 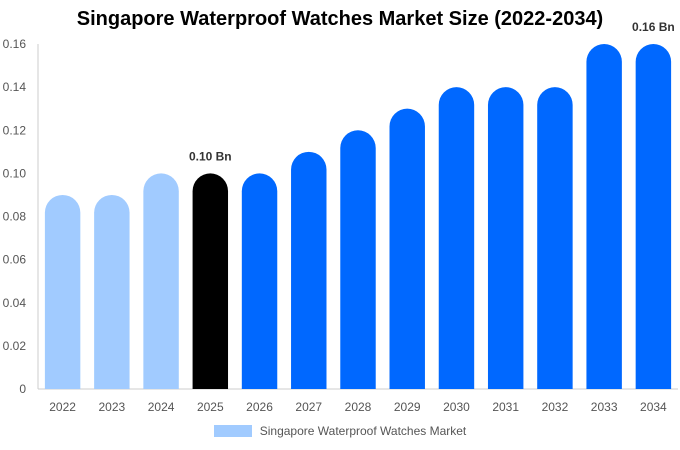 What do you see at coordinates (15, 303) in the screenshot?
I see `y-tick-label: 0.04` at bounding box center [15, 303].